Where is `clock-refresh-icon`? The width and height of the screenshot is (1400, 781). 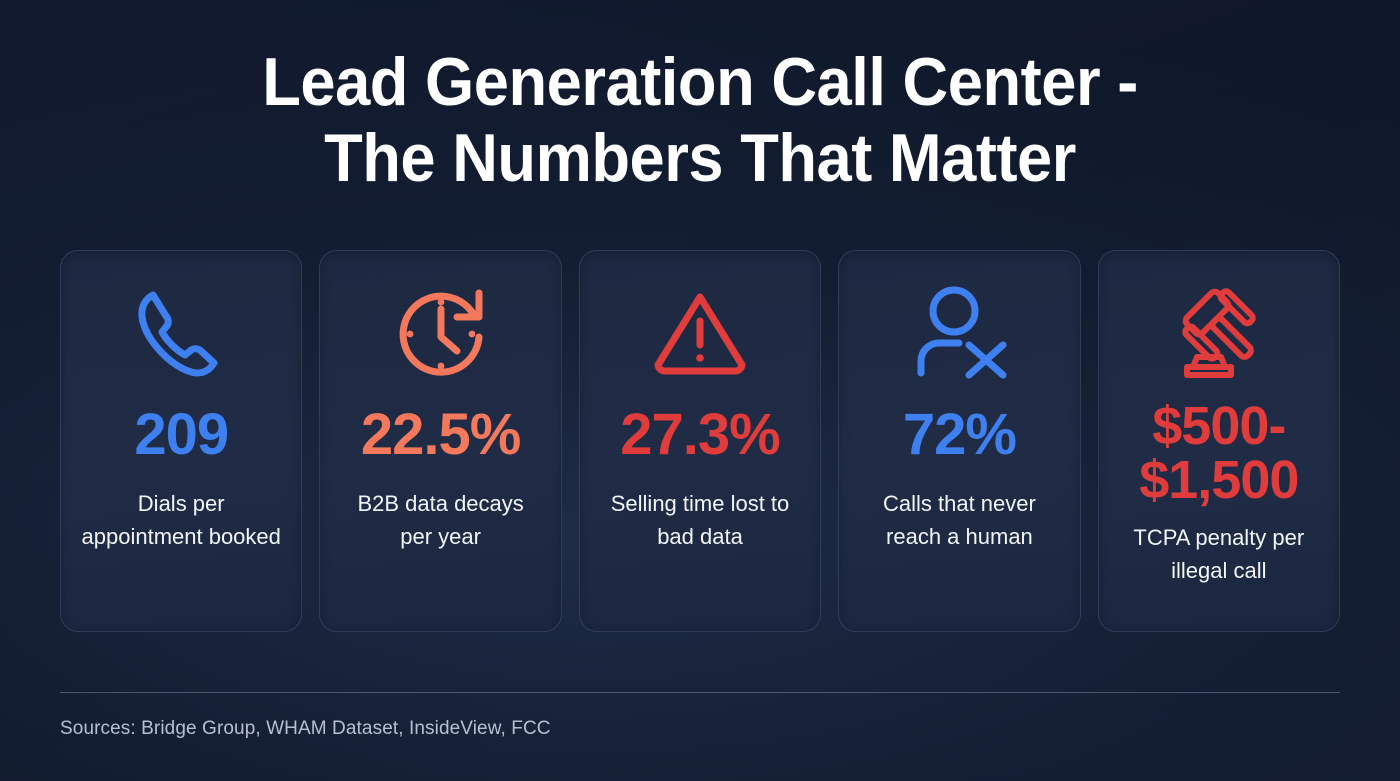
clock-refresh-icon is located at coordinates (441, 333).